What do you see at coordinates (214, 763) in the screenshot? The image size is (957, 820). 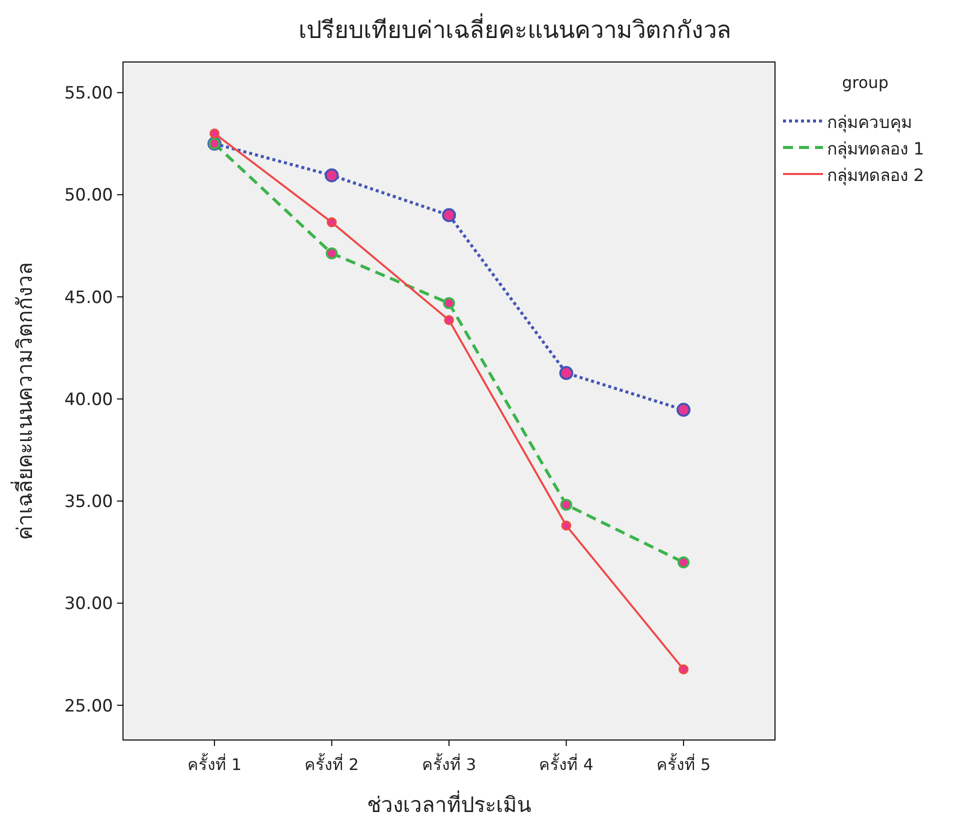 I see `x-tick-label: ครั้งที่ 1` at bounding box center [214, 763].